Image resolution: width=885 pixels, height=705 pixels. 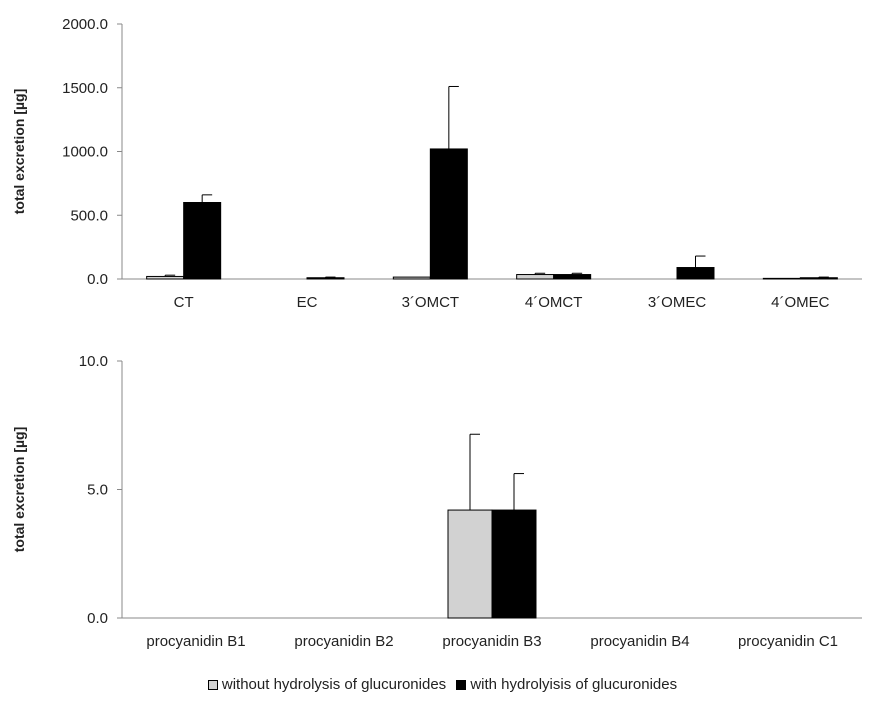 I want to click on top-y-tick-label: 1500.0, so click(x=85, y=88).